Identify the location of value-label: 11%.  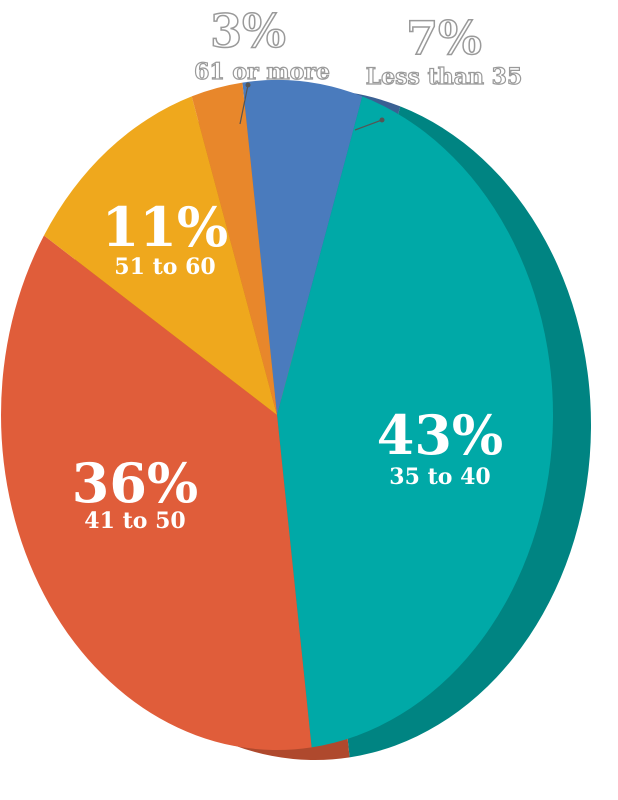
(165, 227).